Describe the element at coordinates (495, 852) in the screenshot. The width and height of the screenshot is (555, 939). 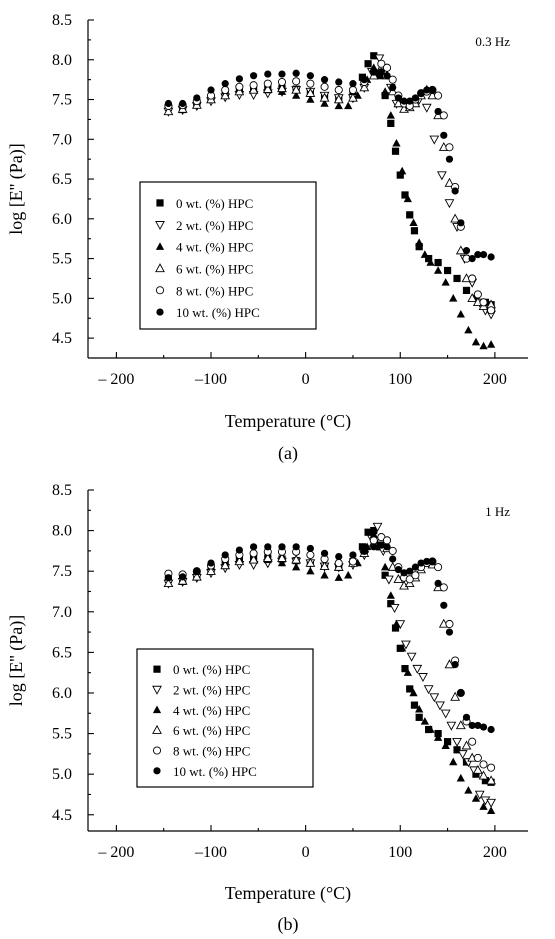
I see `x-tick-label: 200` at that location.